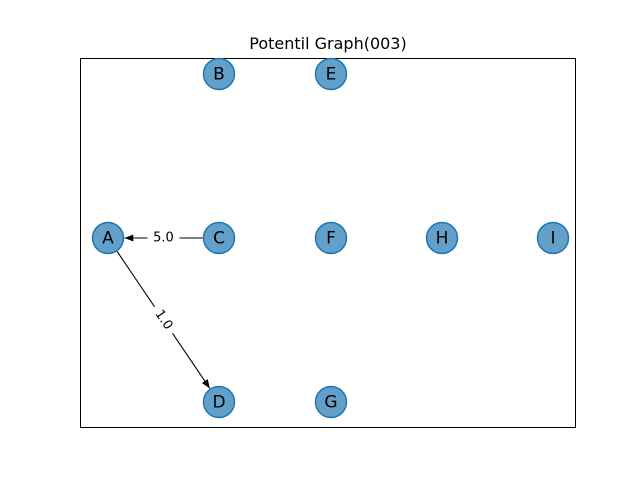 The image size is (640, 480). I want to click on edge-label-group: 5.0, so click(163, 238).